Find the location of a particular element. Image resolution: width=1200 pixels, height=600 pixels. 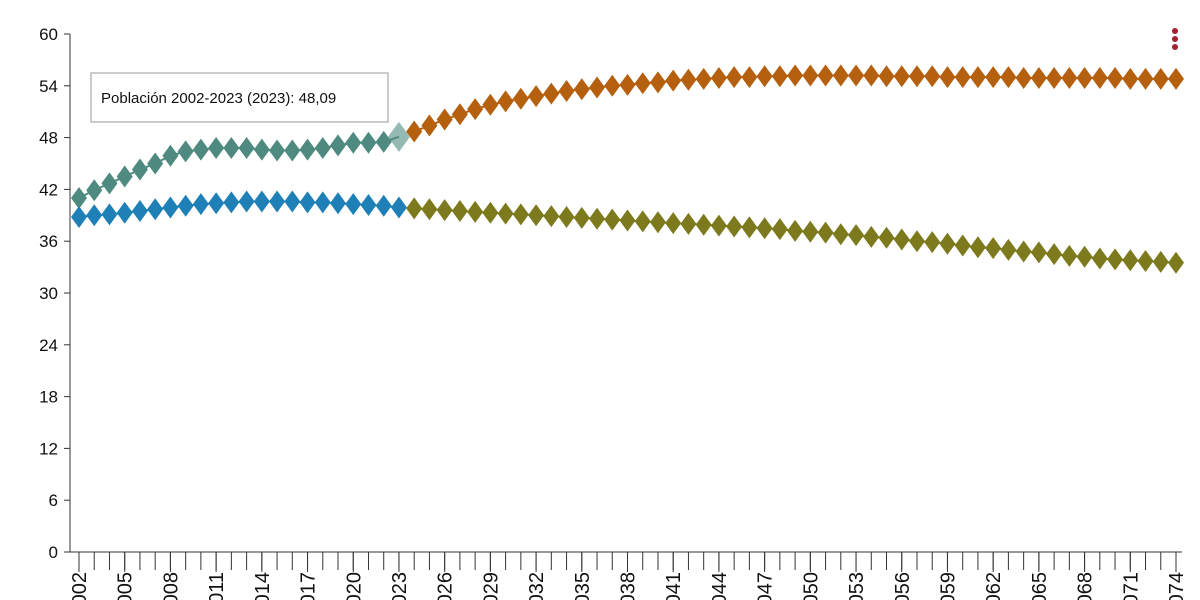

x-tick-label: 2059 is located at coordinates (948, 586).